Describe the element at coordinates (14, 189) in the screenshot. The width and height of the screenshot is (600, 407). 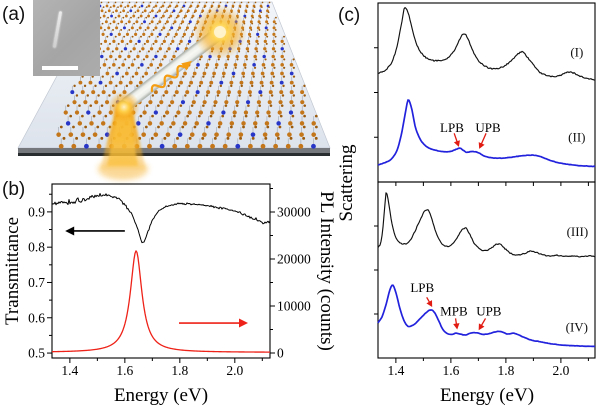
I see `panel-b-label: (b)` at that location.